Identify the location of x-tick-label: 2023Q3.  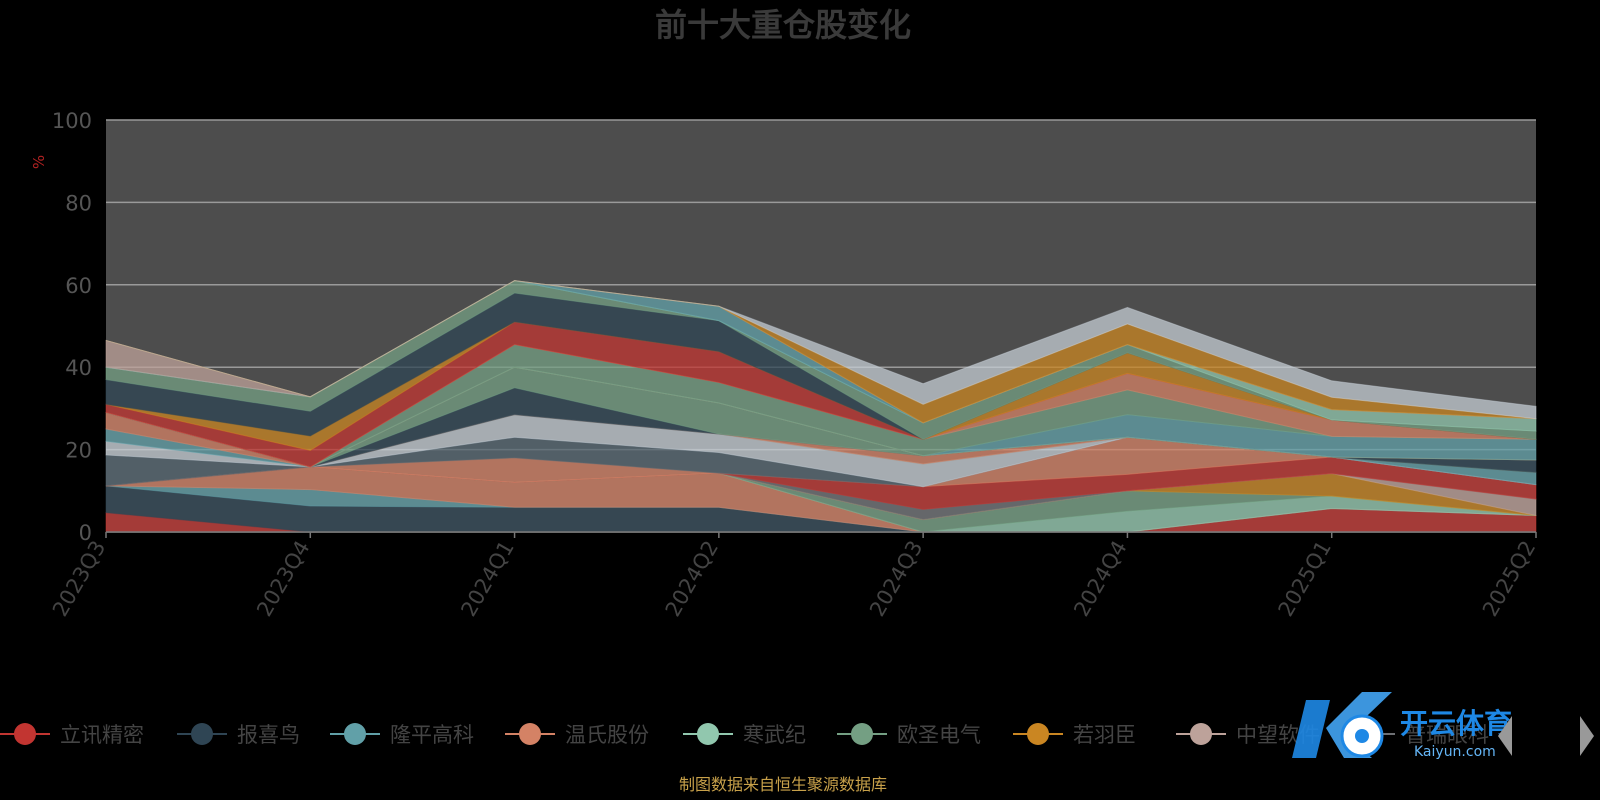
(79, 579).